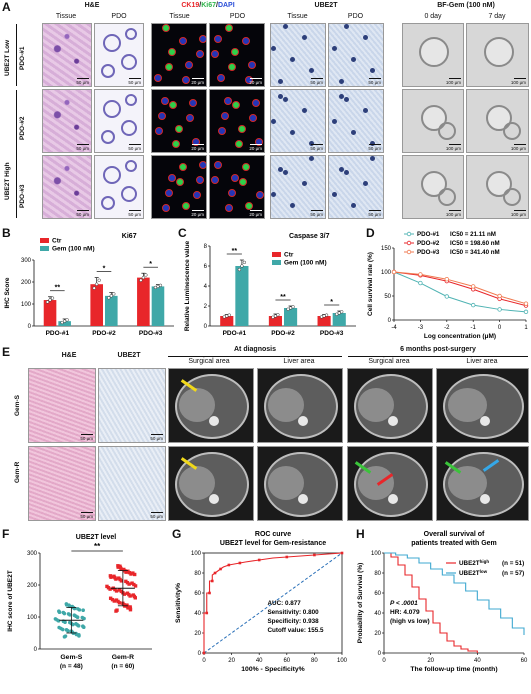 The height and width of the screenshot is (694, 531). Describe the element at coordinates (447, 328) in the screenshot. I see `x-tick-label: -2` at that location.